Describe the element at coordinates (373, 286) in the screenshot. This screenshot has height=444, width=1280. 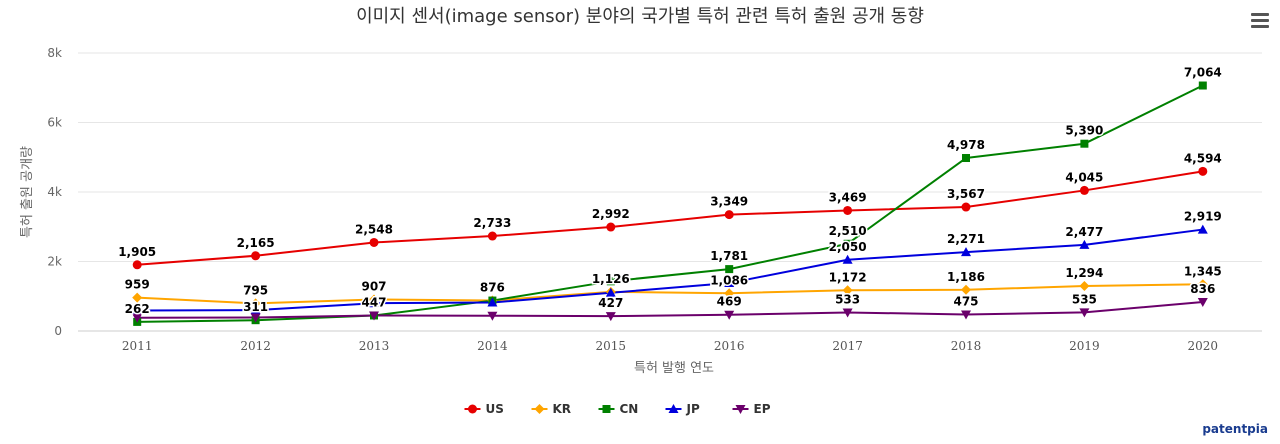
I see `data-label-kr: 907` at that location.